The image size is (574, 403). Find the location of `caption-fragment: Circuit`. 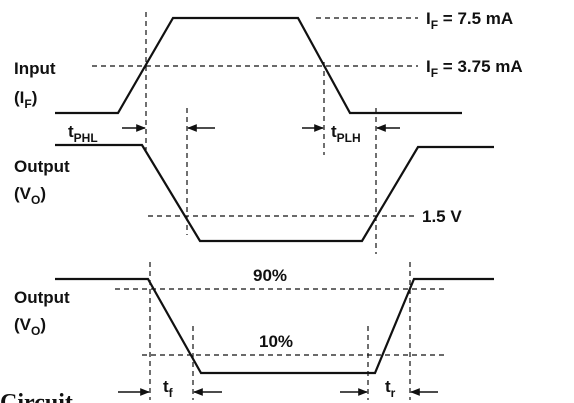

caption-fragment: Circuit is located at coordinates (36, 396).